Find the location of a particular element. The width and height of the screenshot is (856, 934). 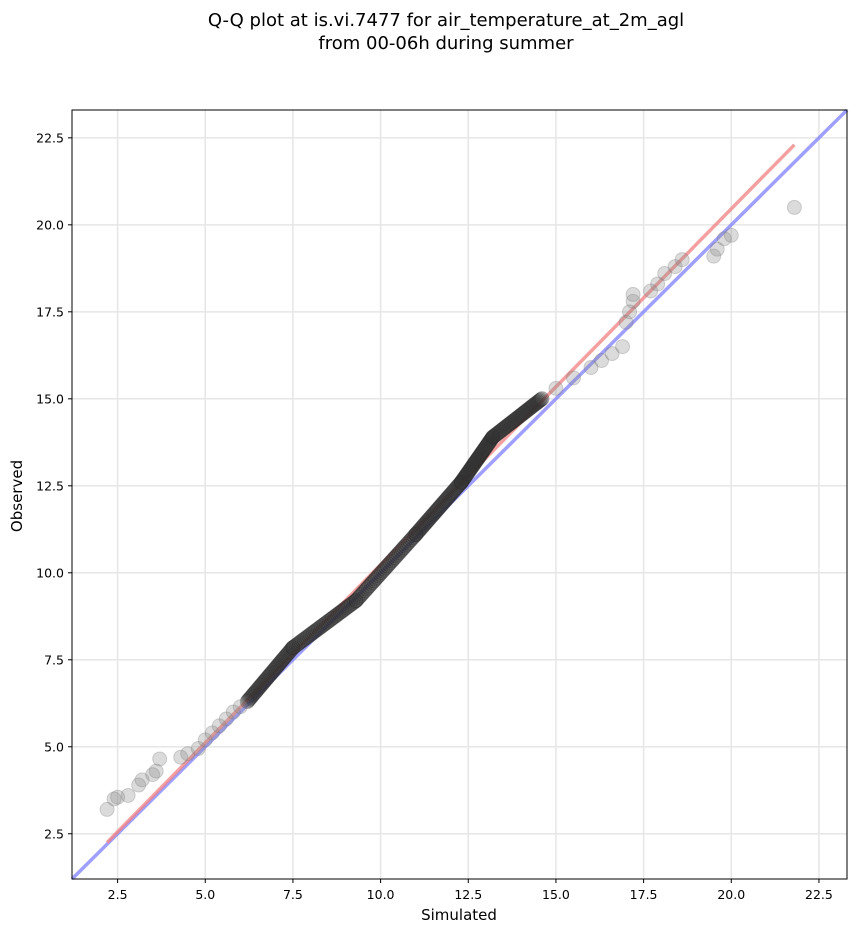

y-tick-label: 22.5 is located at coordinates (50, 137).